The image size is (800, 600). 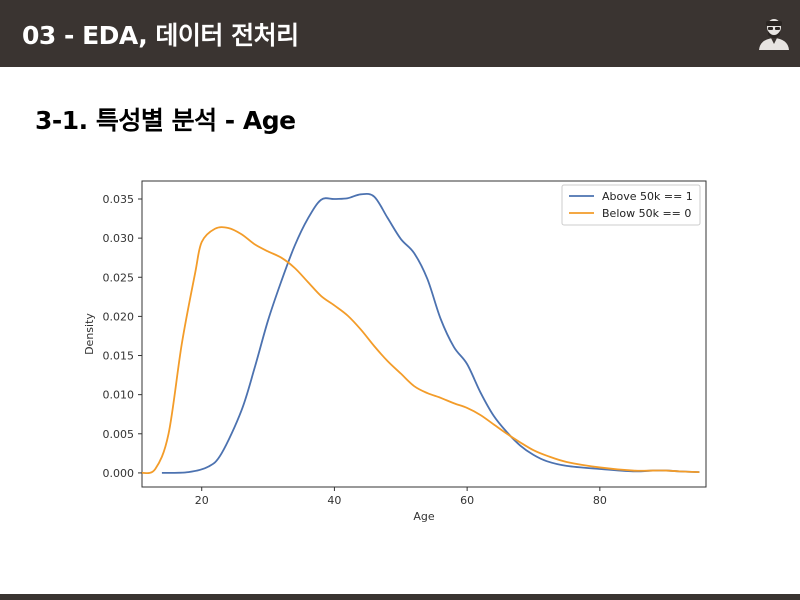 I want to click on y-axis-label: Density, so click(x=89, y=334).